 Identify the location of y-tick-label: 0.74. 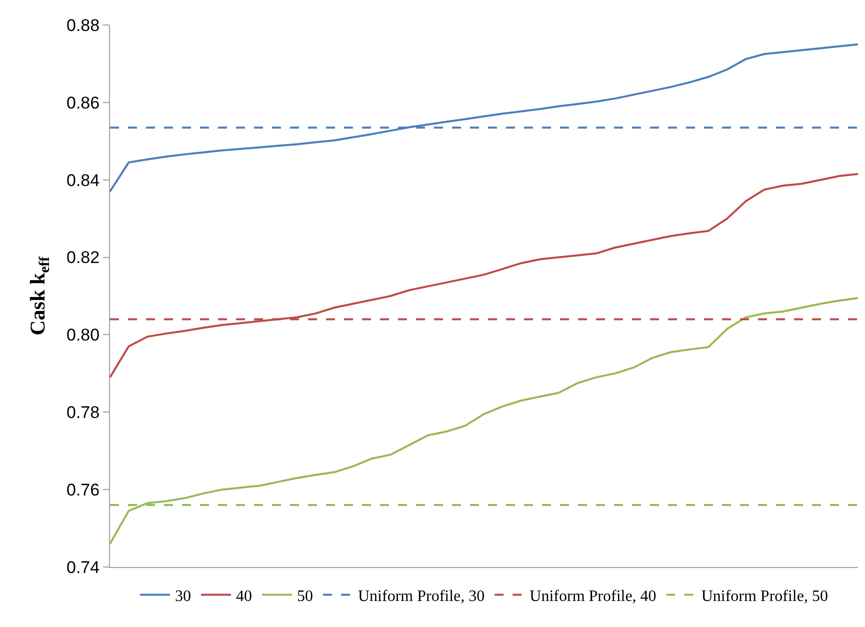
(83, 567).